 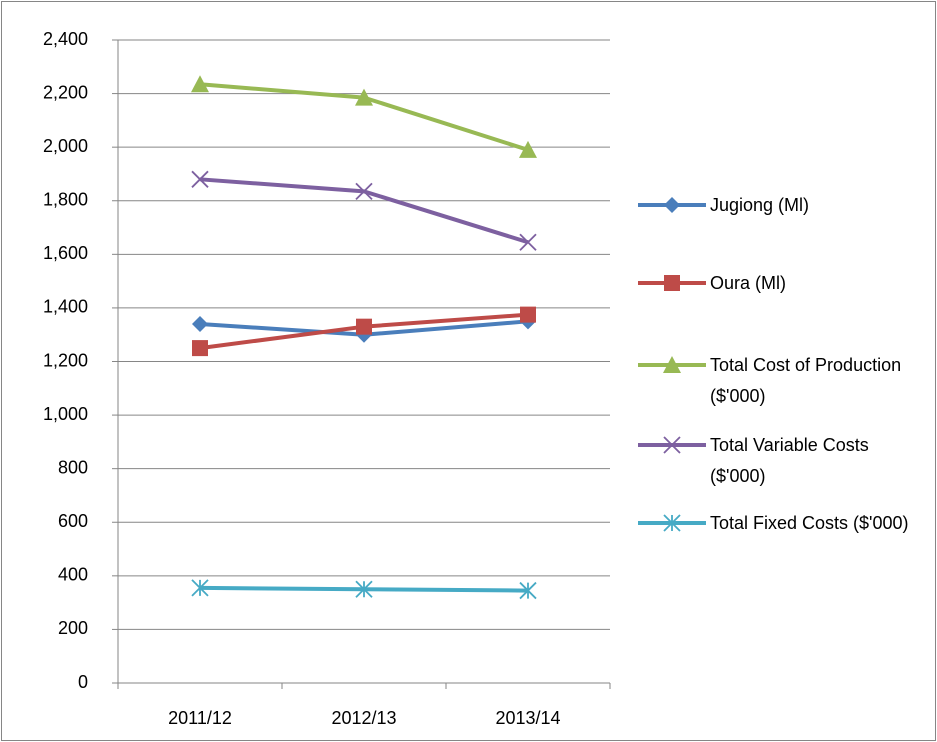 I want to click on x-tick-label: 2011/12, so click(x=200, y=718).